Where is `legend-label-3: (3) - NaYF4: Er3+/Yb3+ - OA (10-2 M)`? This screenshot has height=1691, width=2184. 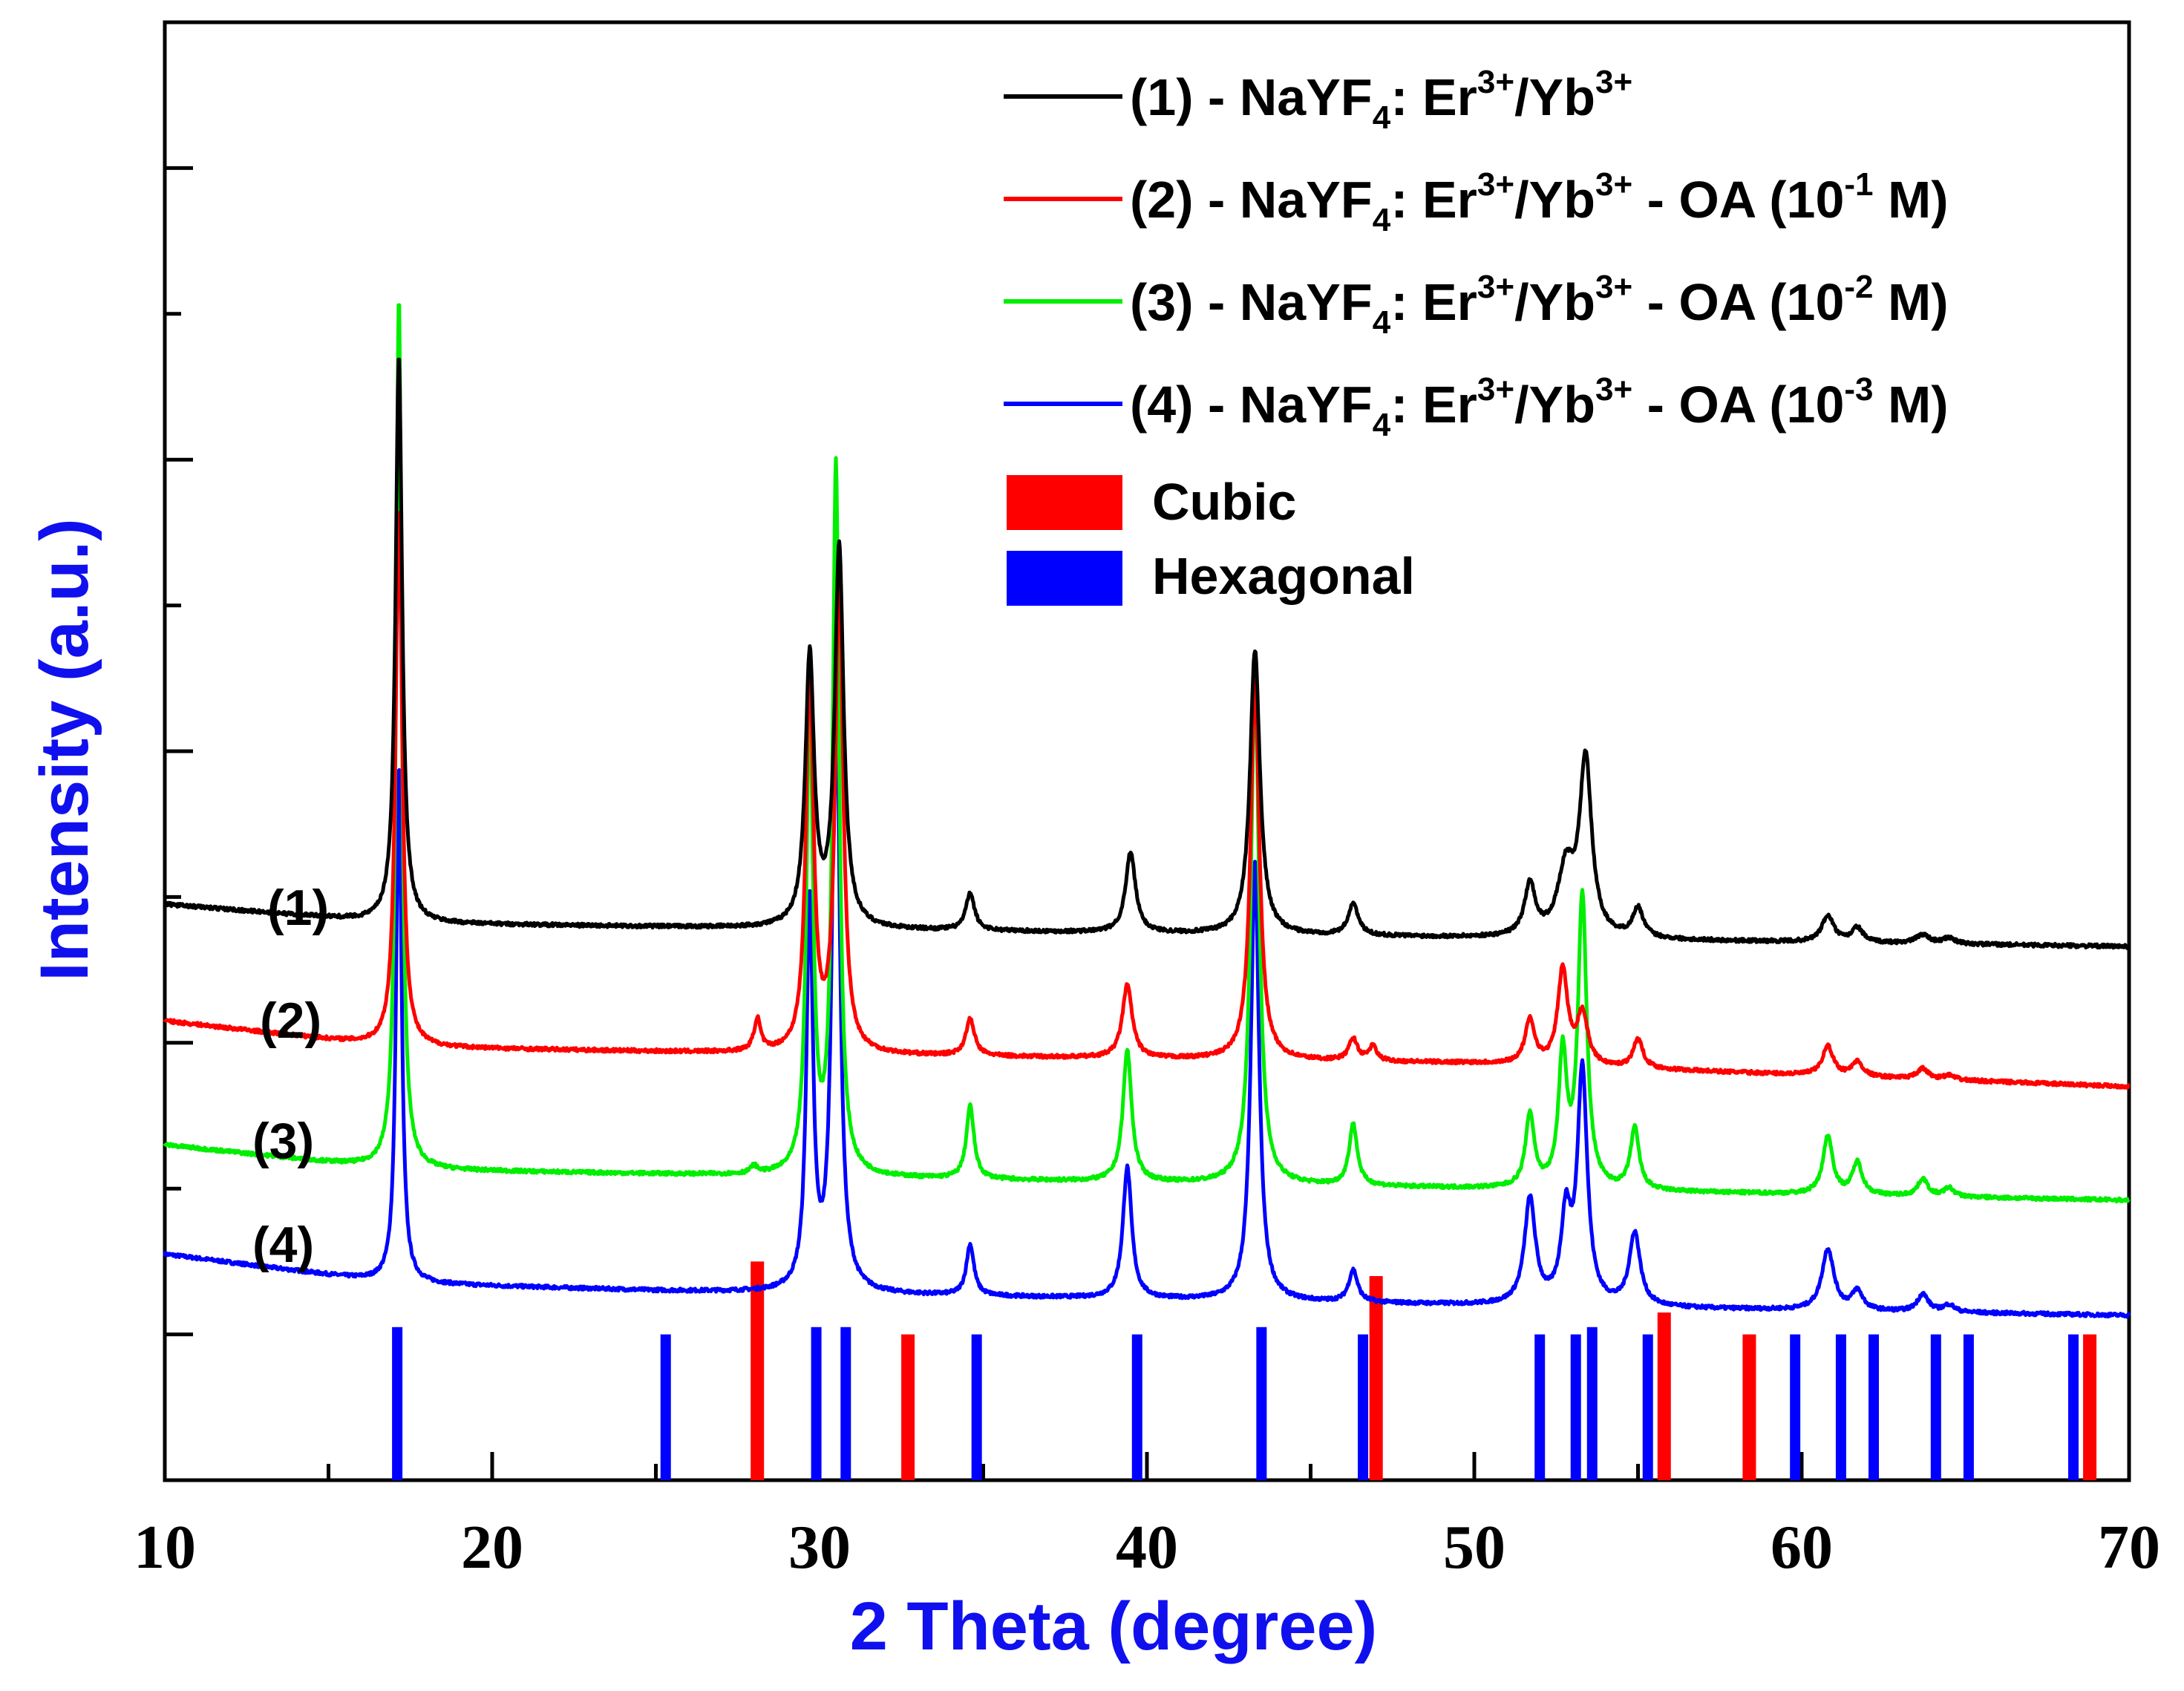
legend-label-3: (3) - NaYF4: Er3+/Yb3+ - OA (10-2 M) is located at coordinates (1539, 305).